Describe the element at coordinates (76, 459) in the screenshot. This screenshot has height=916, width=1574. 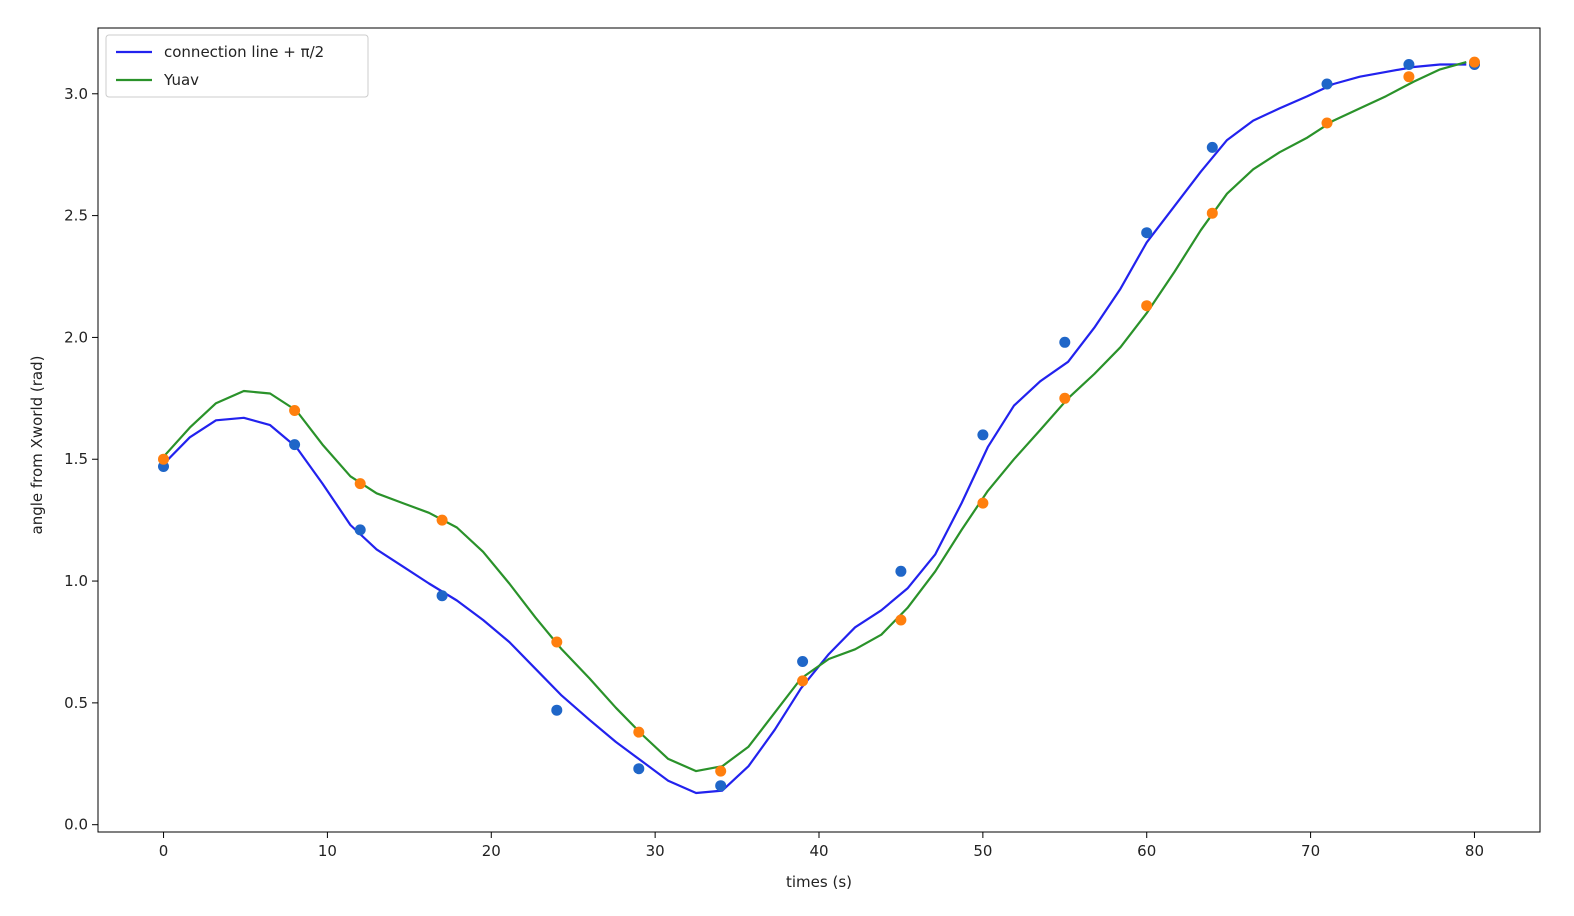
I see `y-tick-label: 1.5` at that location.